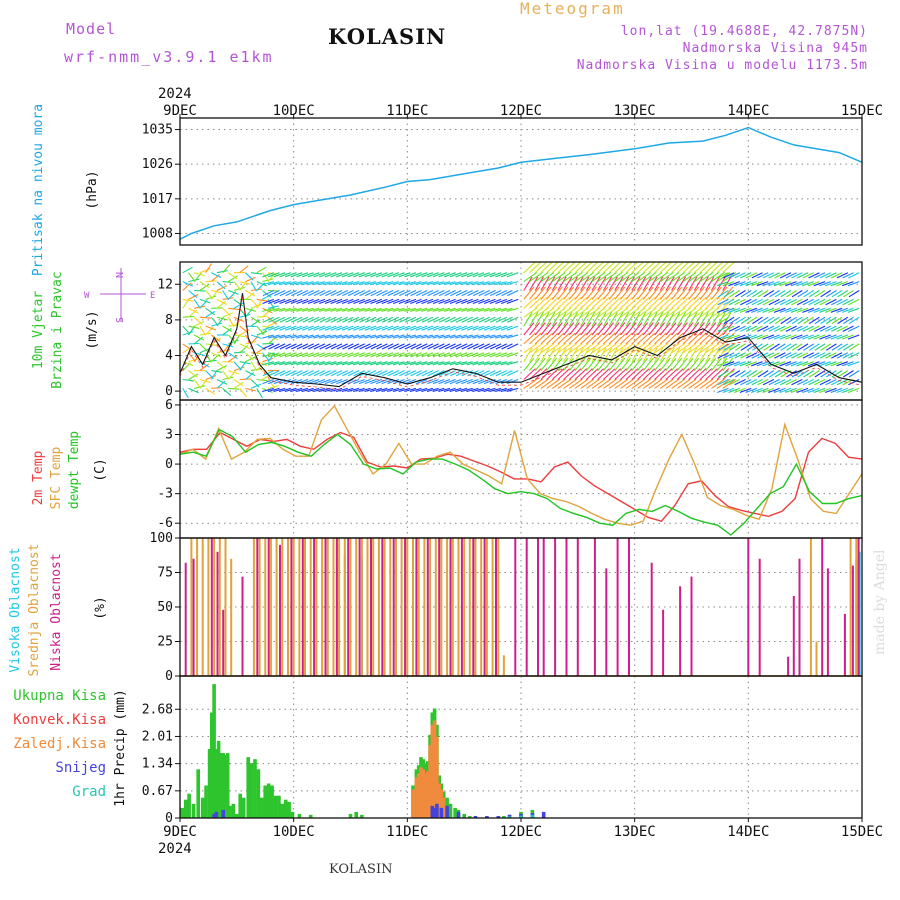 The image size is (900, 900). Describe the element at coordinates (56, 611) in the screenshot. I see `low-cloud-axis-title: Niska Oblacnost` at that location.